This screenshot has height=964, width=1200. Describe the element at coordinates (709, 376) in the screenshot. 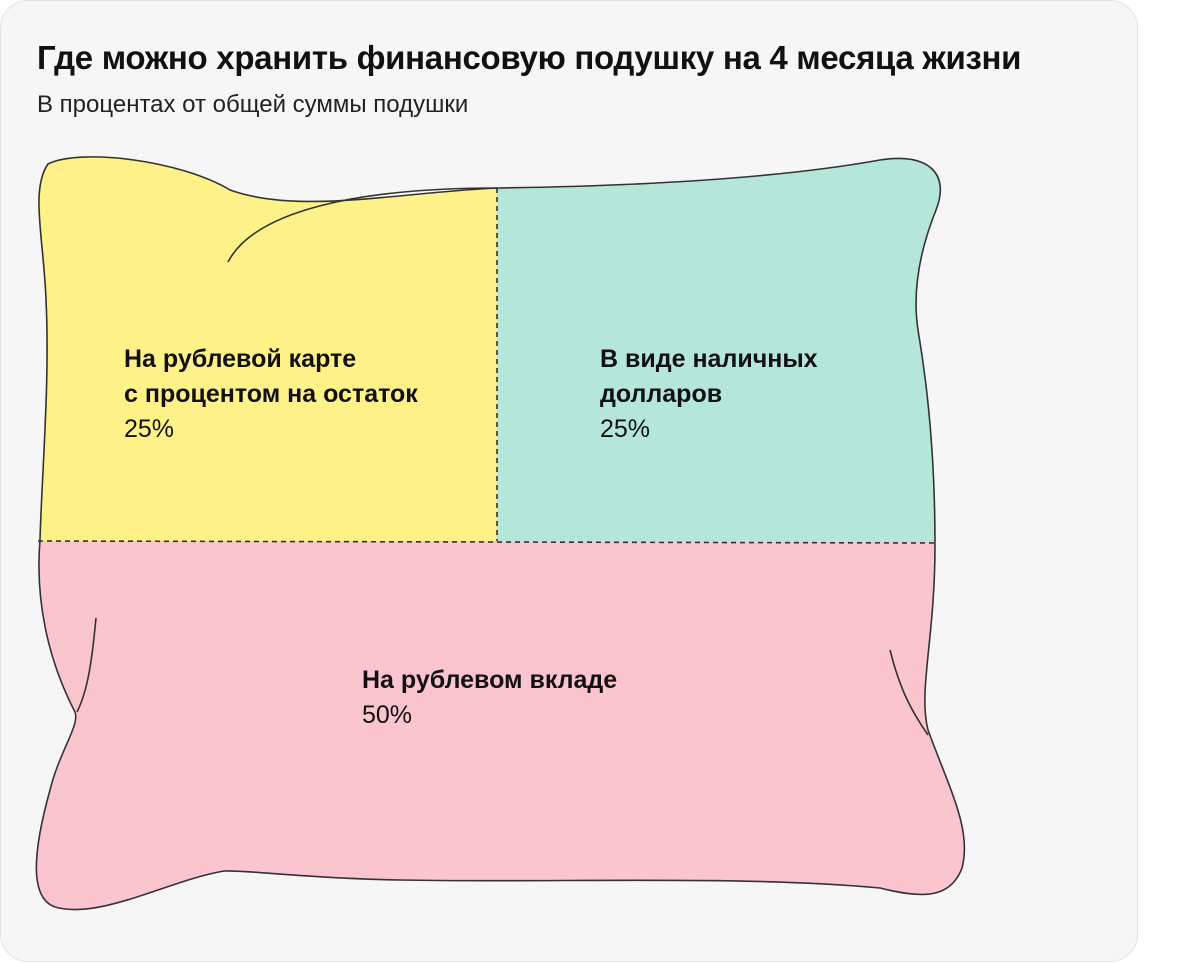

I see `segment-name-cash: В виде наличных долларов` at that location.